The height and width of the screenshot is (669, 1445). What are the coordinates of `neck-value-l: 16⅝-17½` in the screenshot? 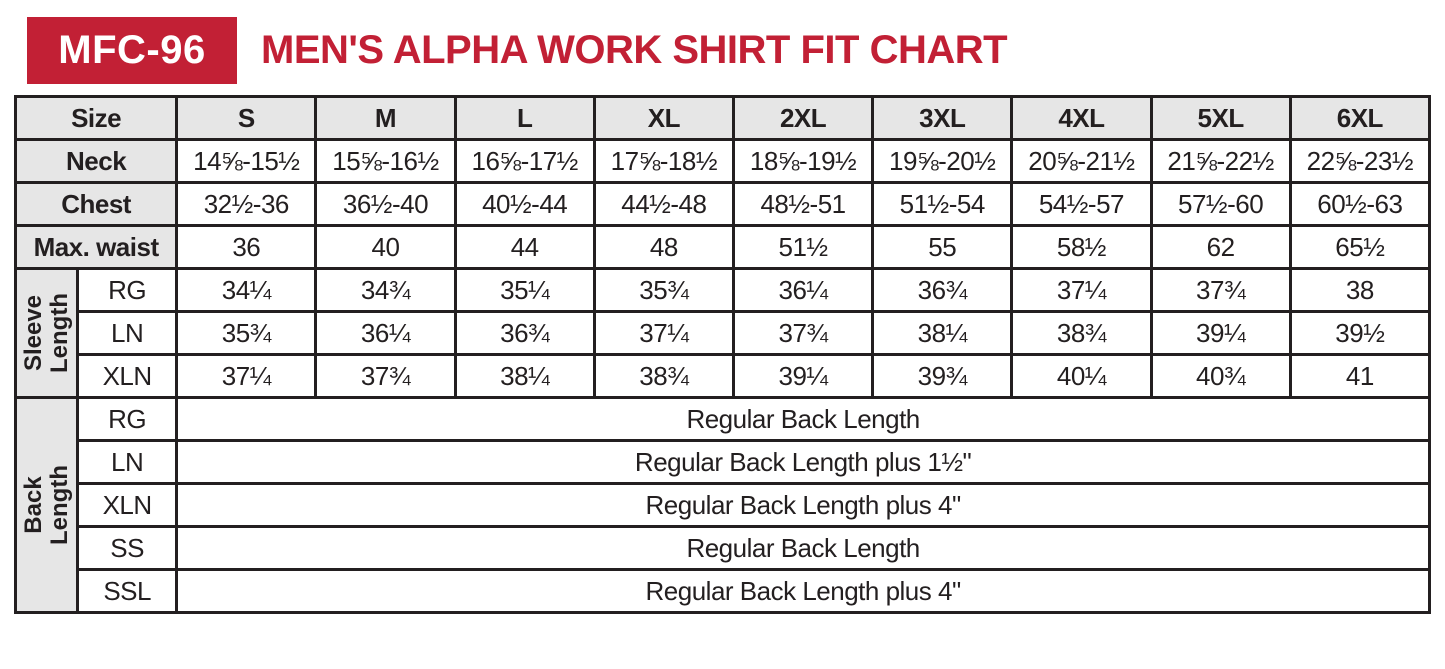 It's located at (524, 161).